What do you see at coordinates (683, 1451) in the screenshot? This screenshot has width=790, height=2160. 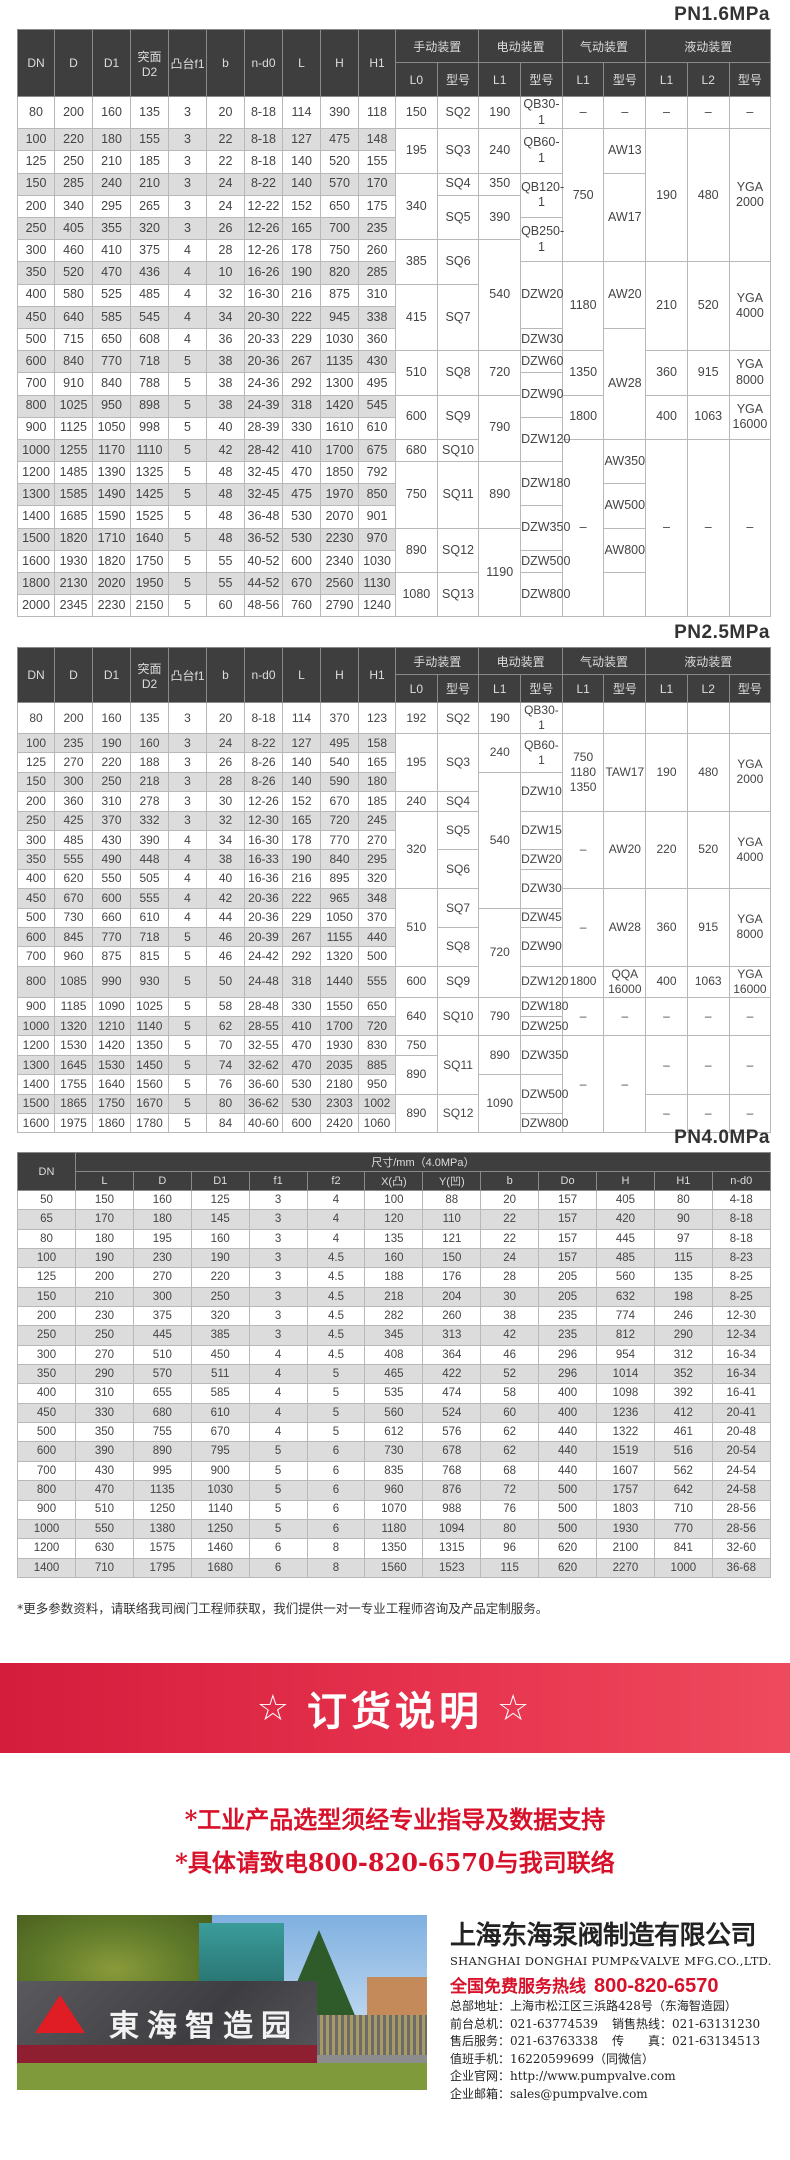 I see `table-cell: 516` at bounding box center [683, 1451].